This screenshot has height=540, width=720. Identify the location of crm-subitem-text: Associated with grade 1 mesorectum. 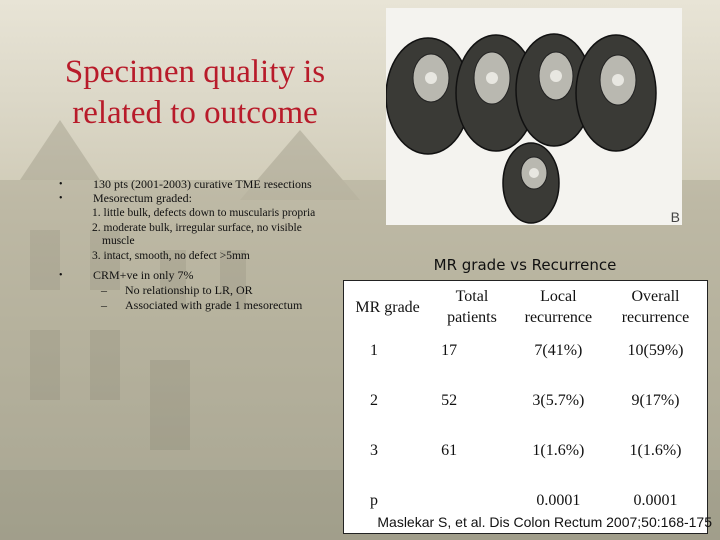
(214, 305).